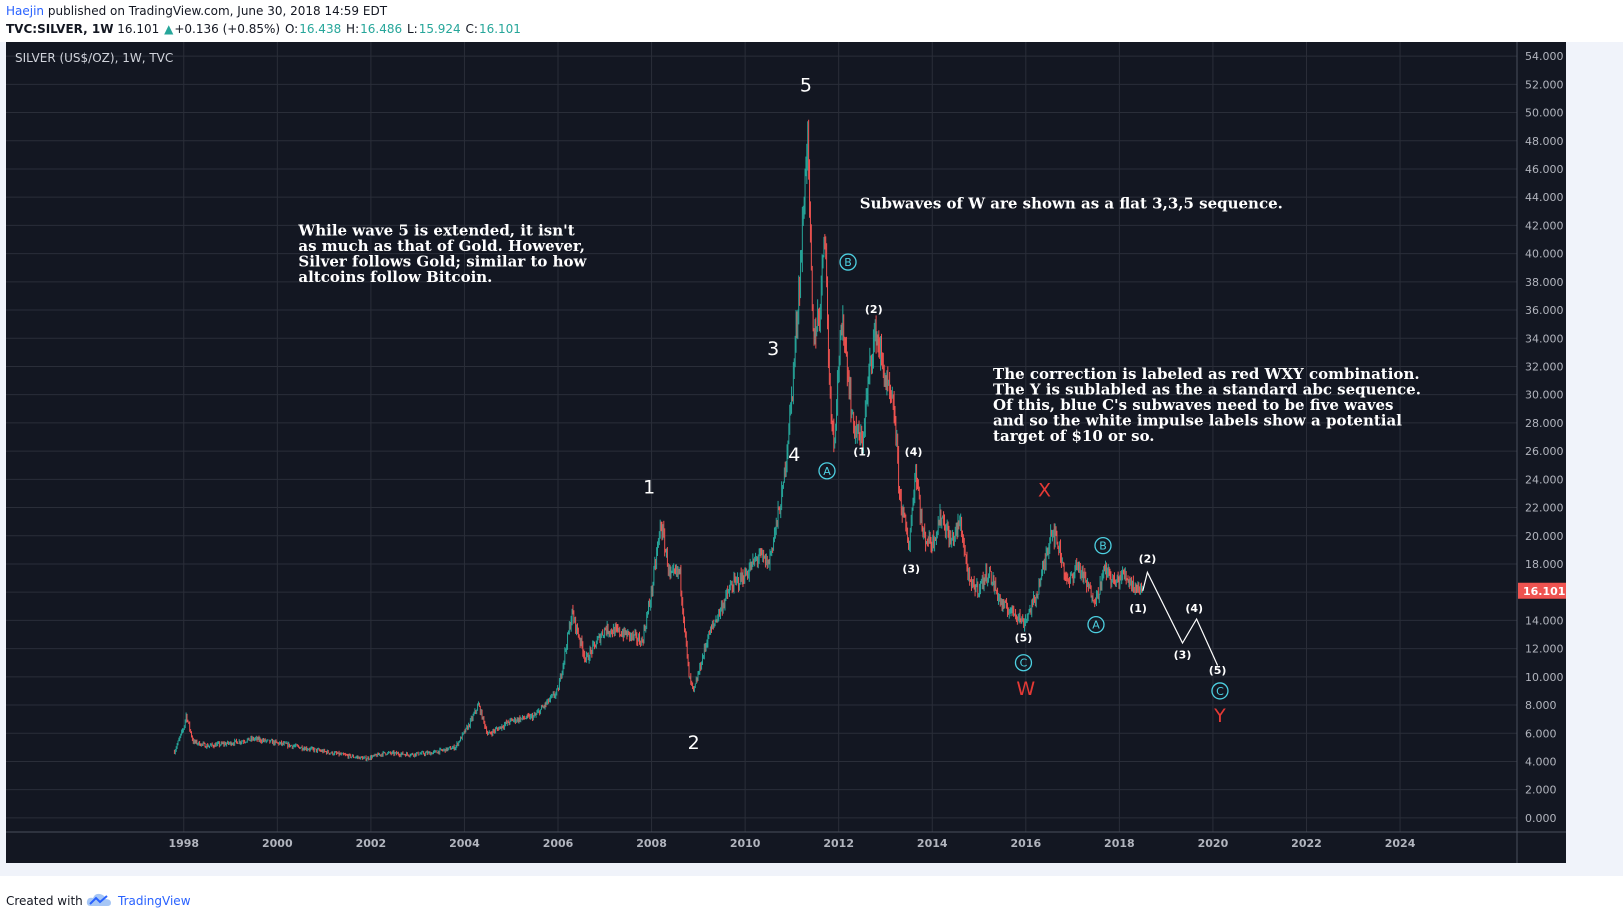 The width and height of the screenshot is (1623, 918). I want to click on price-change: +0.136 (+0.85%), so click(227, 29).